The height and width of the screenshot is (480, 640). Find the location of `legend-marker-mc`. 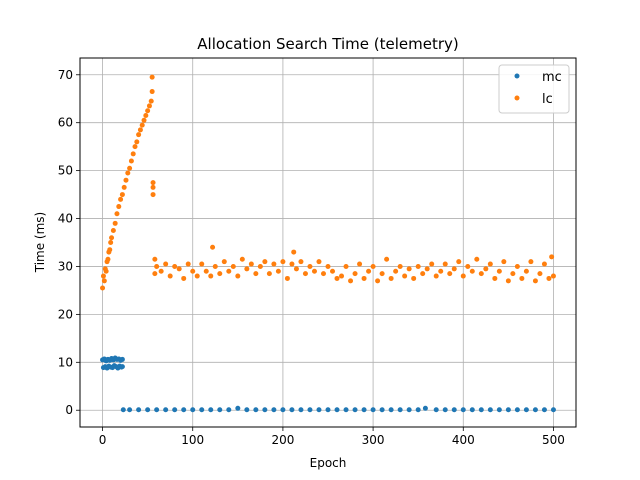

legend-marker-mc is located at coordinates (517, 76).